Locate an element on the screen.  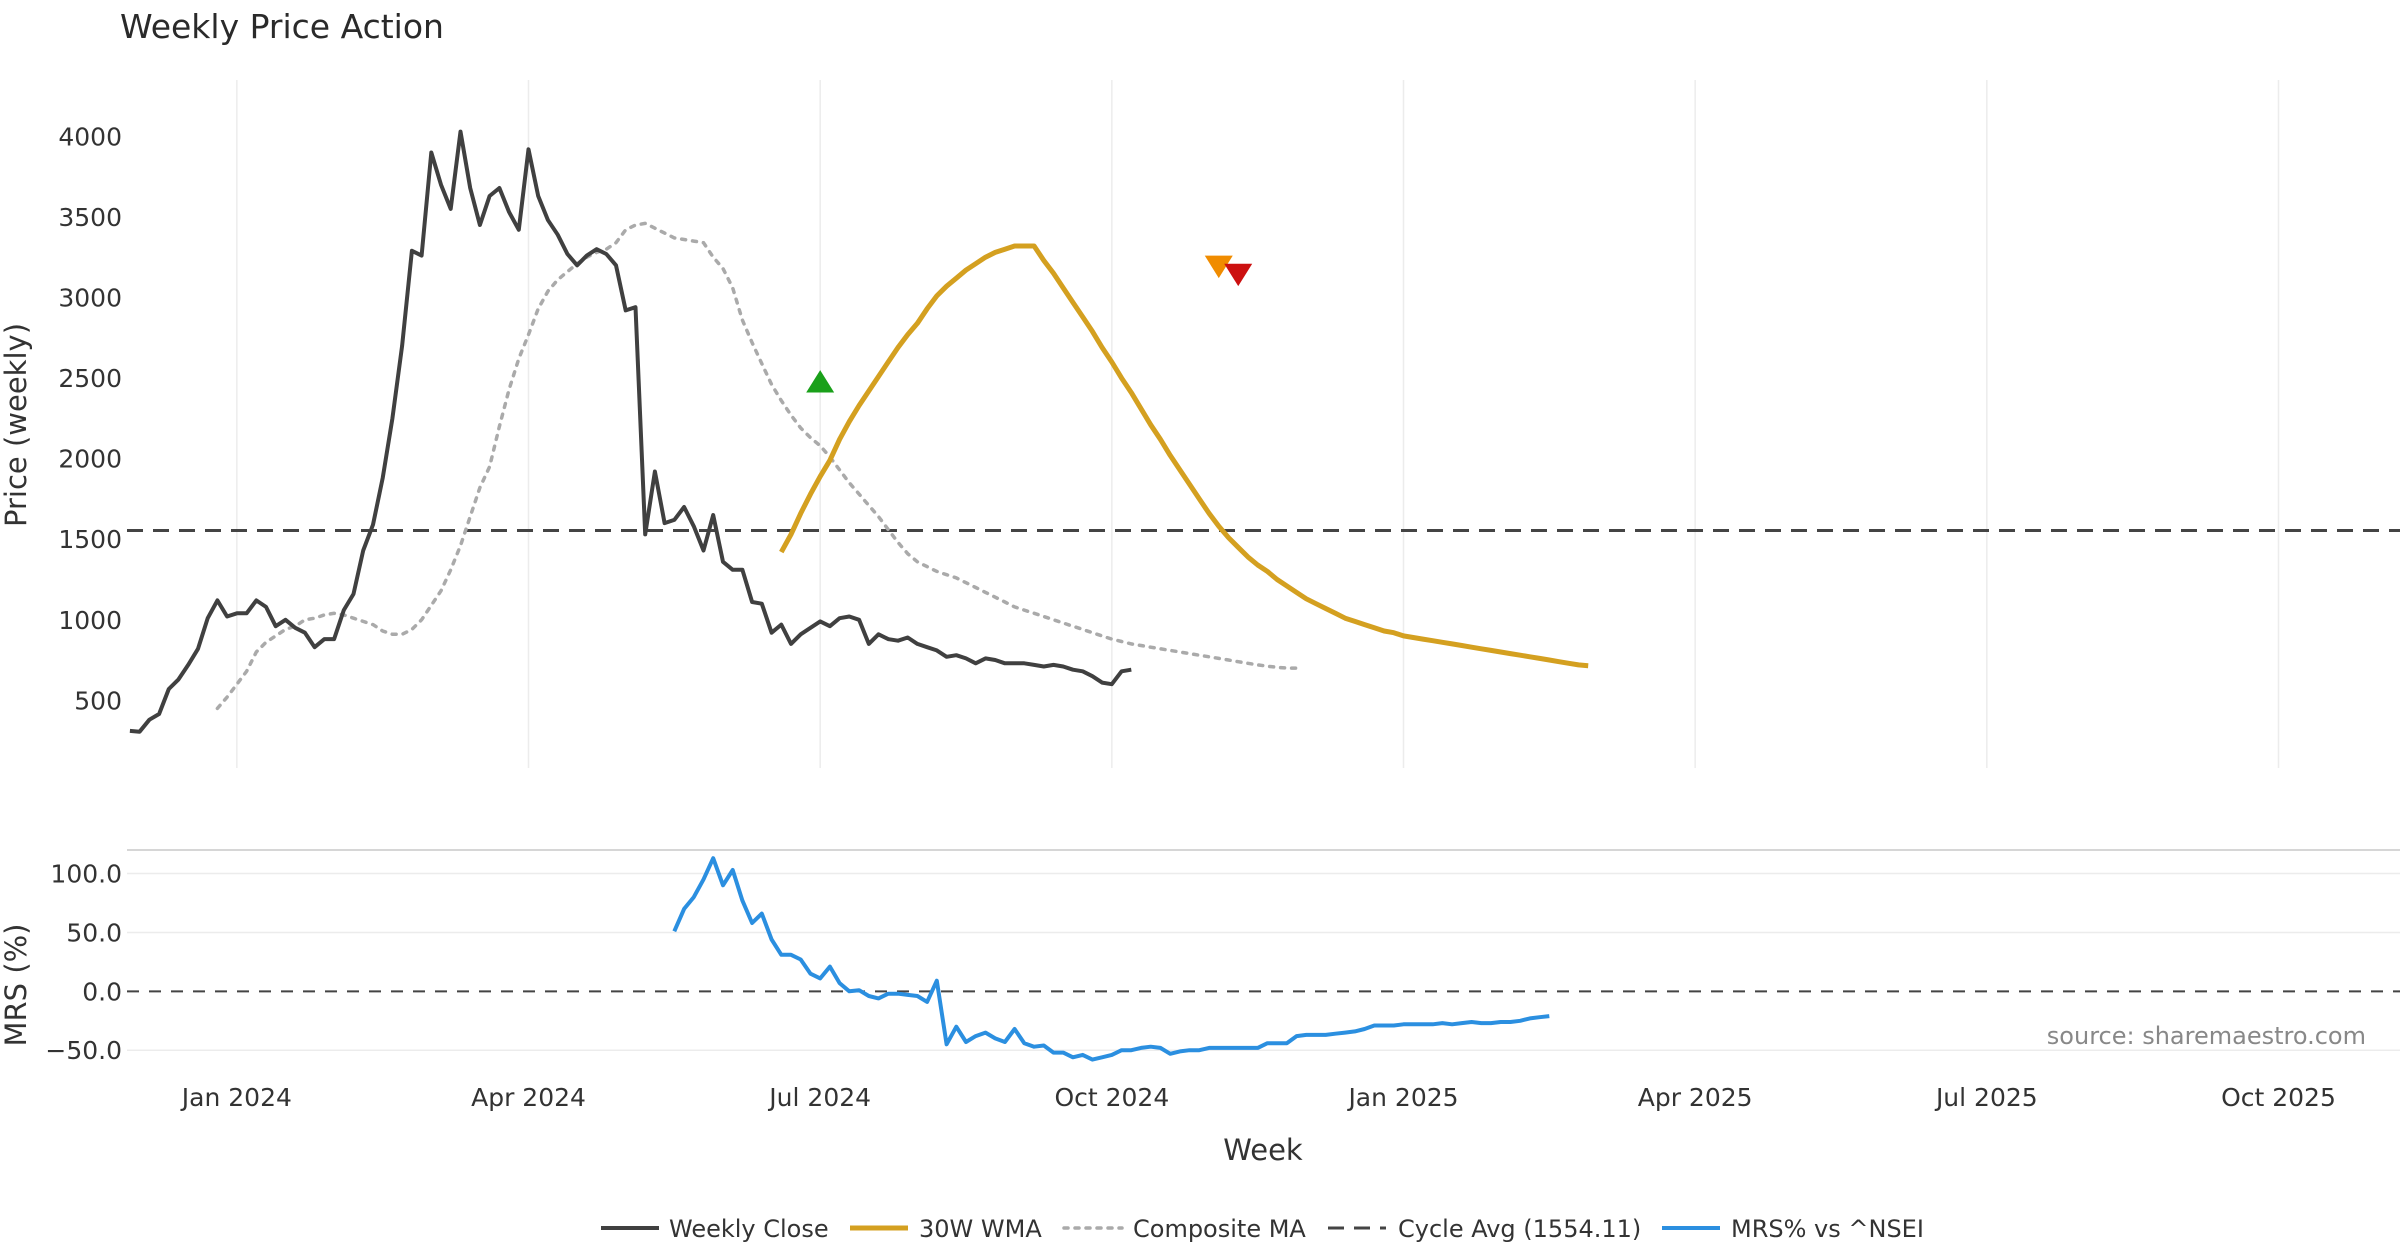
legend-label-30w-wma: 30W WMA is located at coordinates (980, 1229).